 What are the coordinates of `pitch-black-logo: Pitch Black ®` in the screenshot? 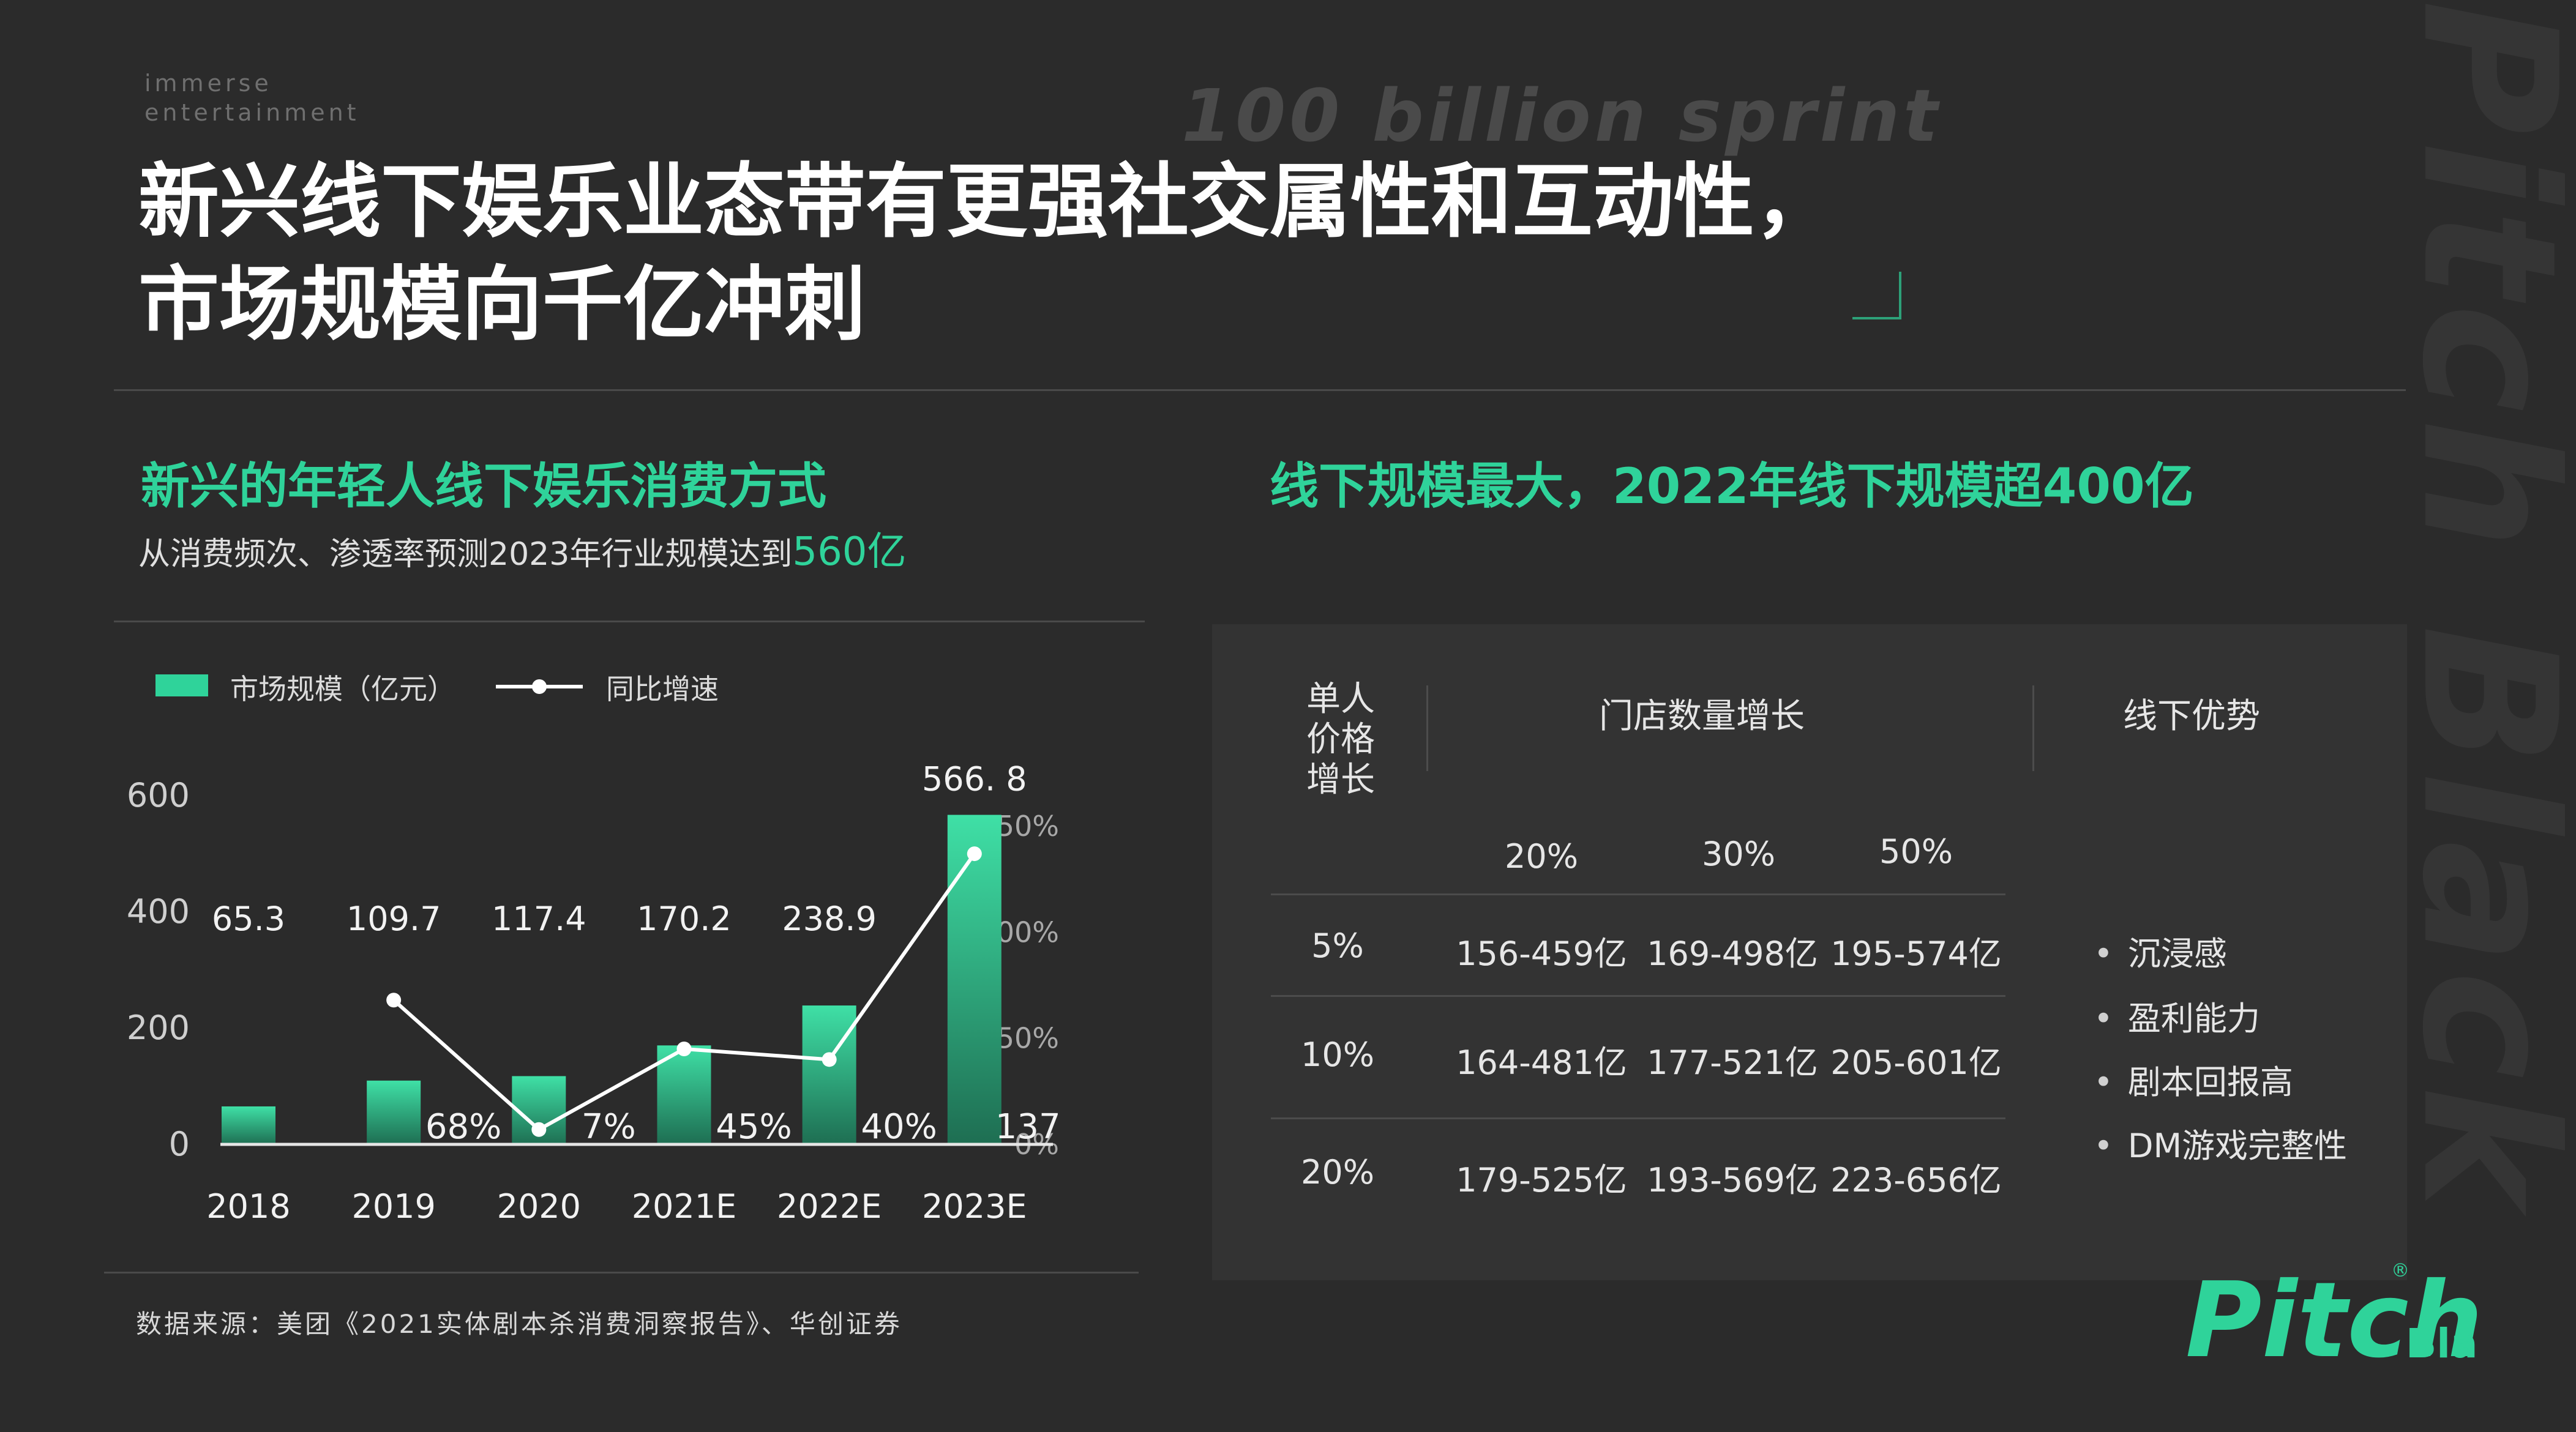 It's located at (2332, 1317).